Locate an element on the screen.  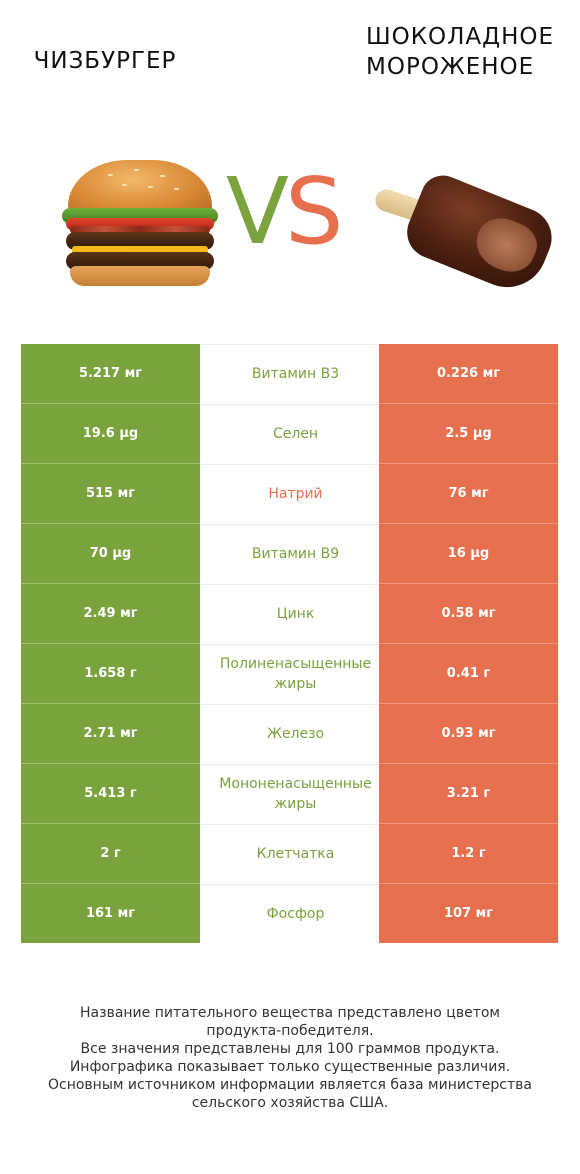
vs-logo: VS is located at coordinates (291, 212).